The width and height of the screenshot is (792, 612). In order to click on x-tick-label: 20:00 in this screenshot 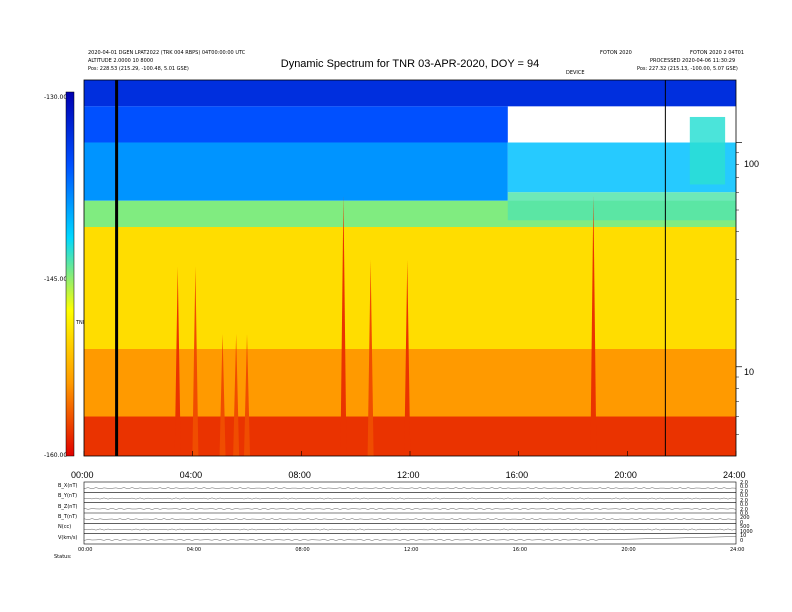, I will do `click(625, 475)`.